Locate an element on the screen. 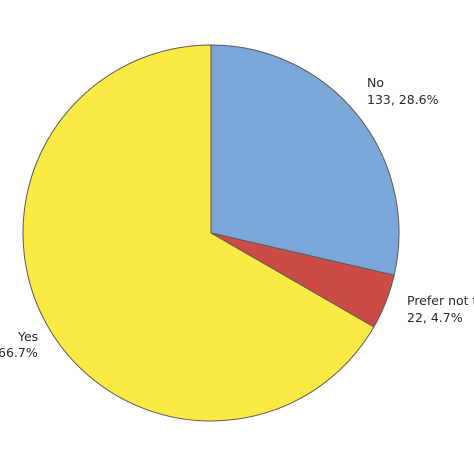  label-no-name: No is located at coordinates (375, 82).